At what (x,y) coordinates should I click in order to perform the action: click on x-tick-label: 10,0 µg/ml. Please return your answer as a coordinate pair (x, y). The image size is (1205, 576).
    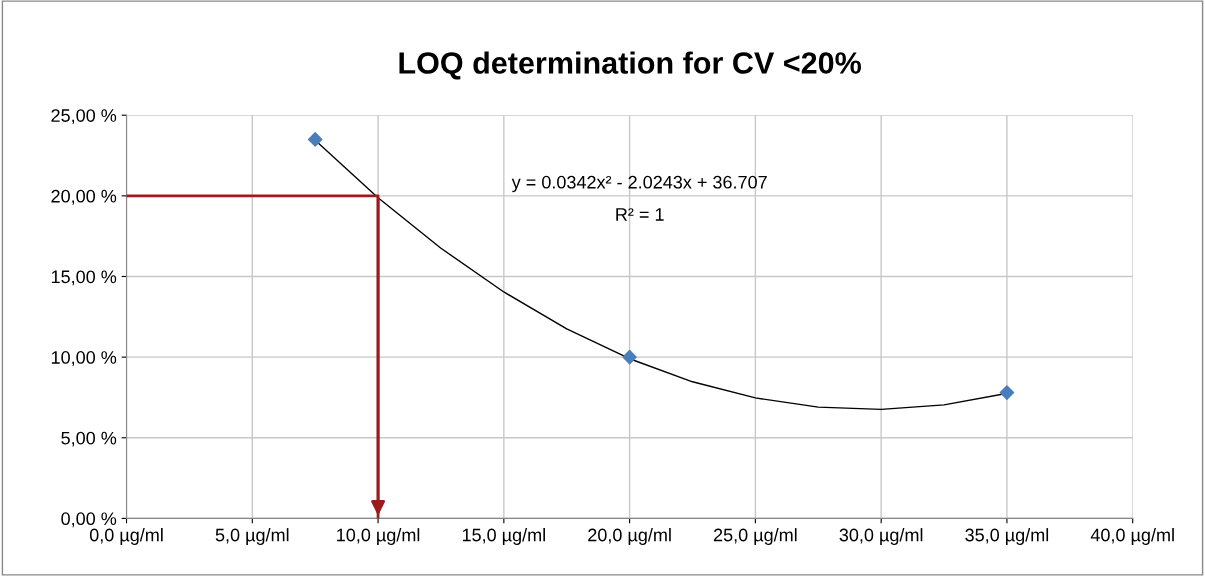
    Looking at the image, I should click on (378, 536).